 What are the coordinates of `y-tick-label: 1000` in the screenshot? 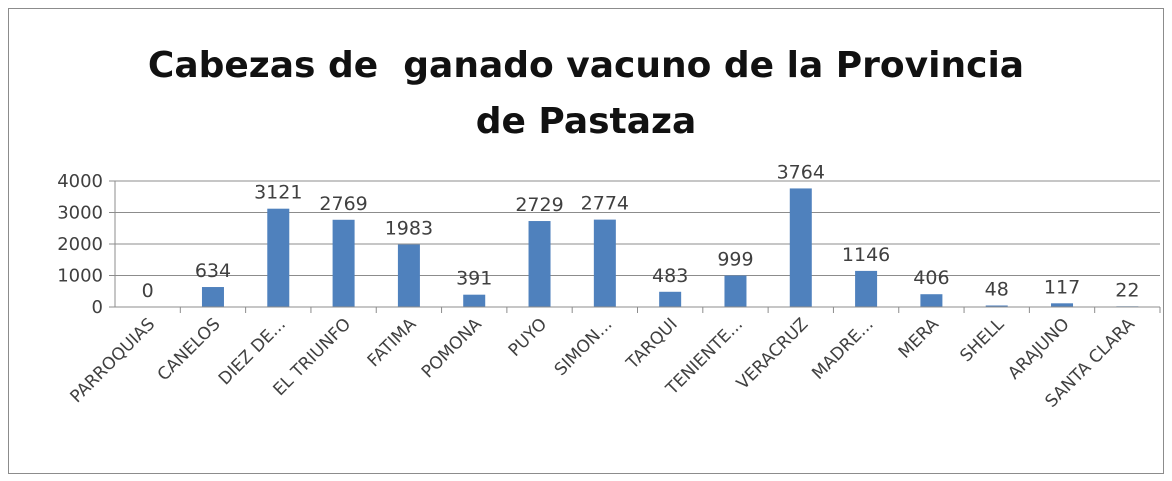 It's located at (80, 276).